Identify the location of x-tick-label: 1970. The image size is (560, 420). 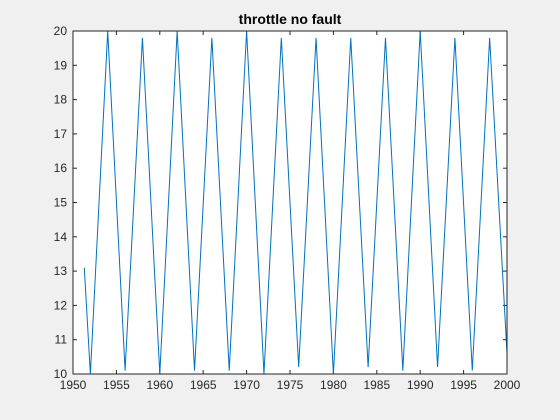
(246, 385).